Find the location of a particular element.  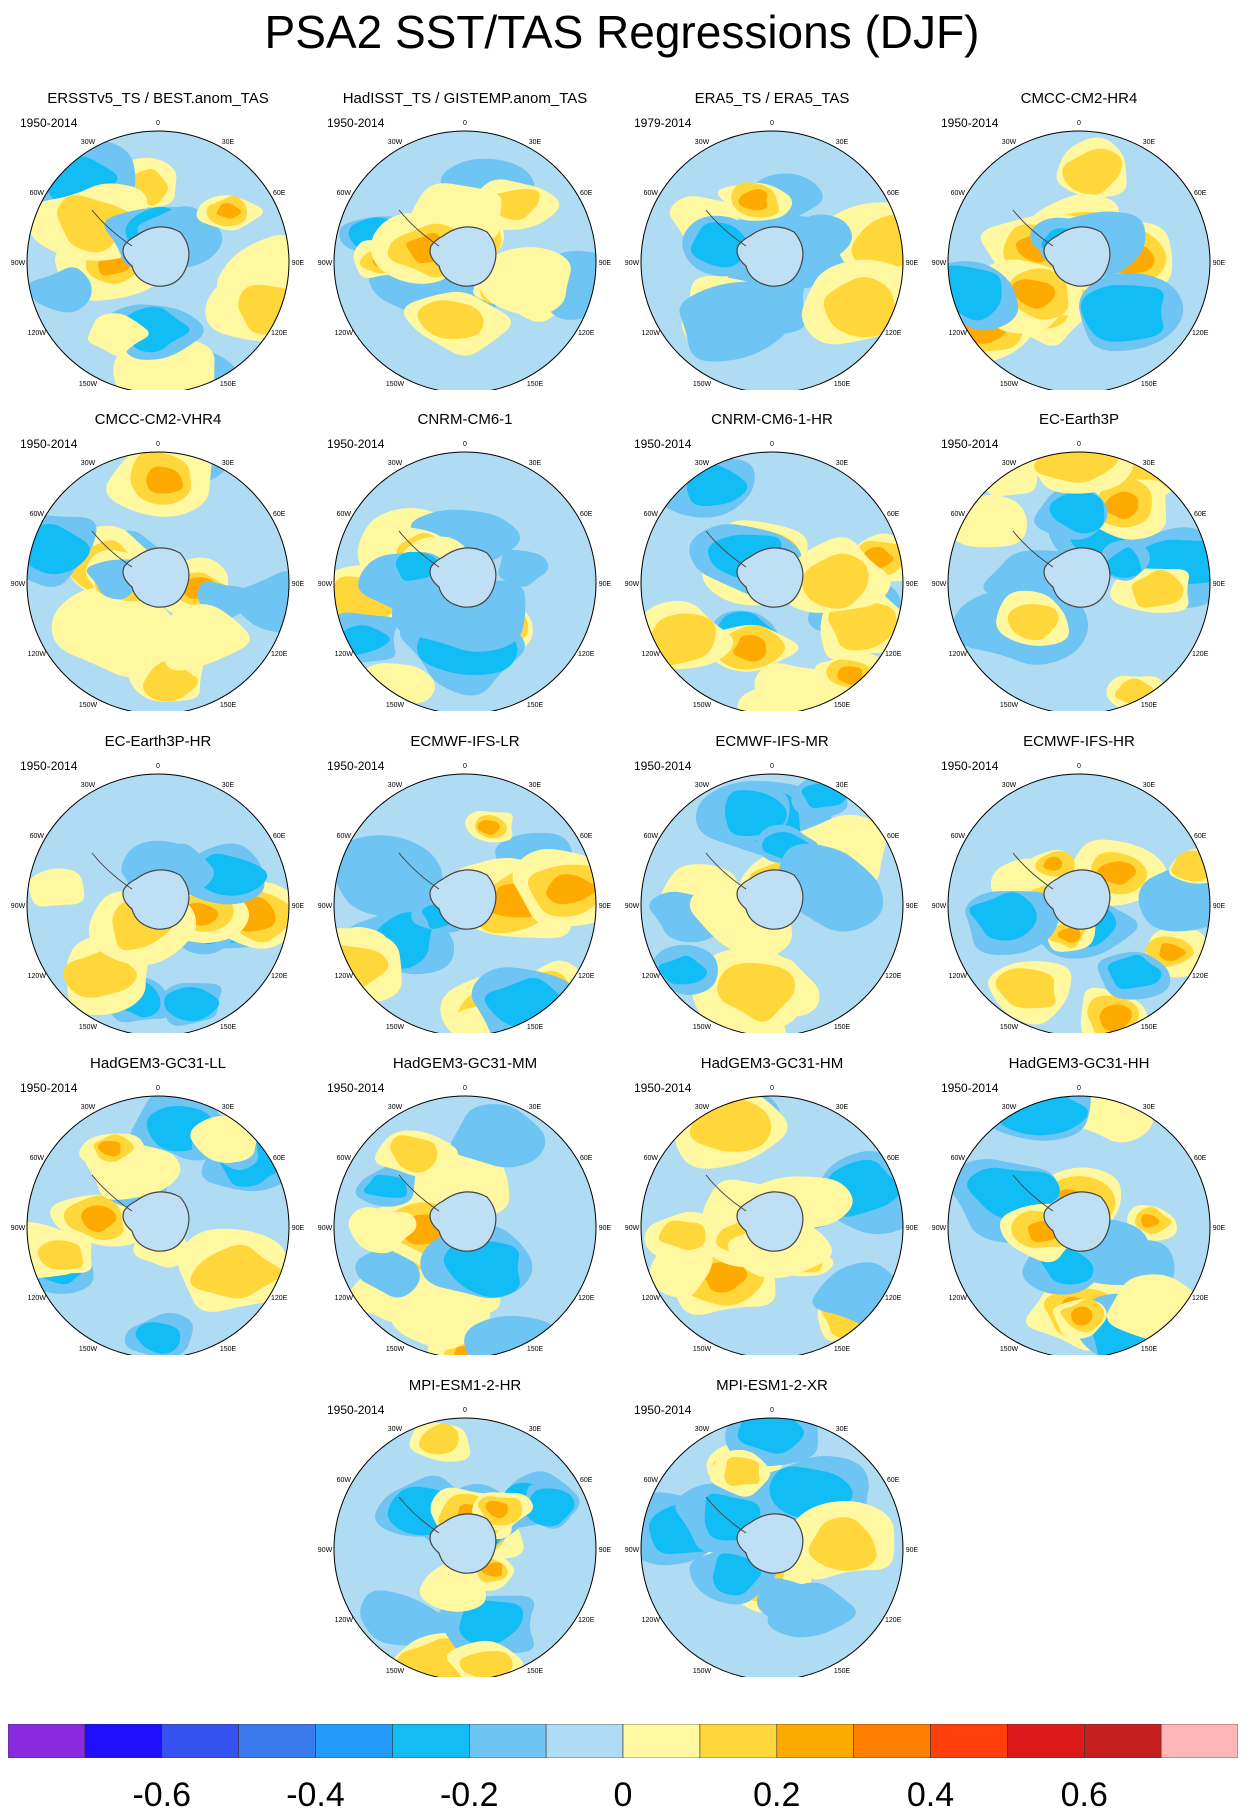

colorbar-tick-label: 0.6 is located at coordinates (1084, 1795).